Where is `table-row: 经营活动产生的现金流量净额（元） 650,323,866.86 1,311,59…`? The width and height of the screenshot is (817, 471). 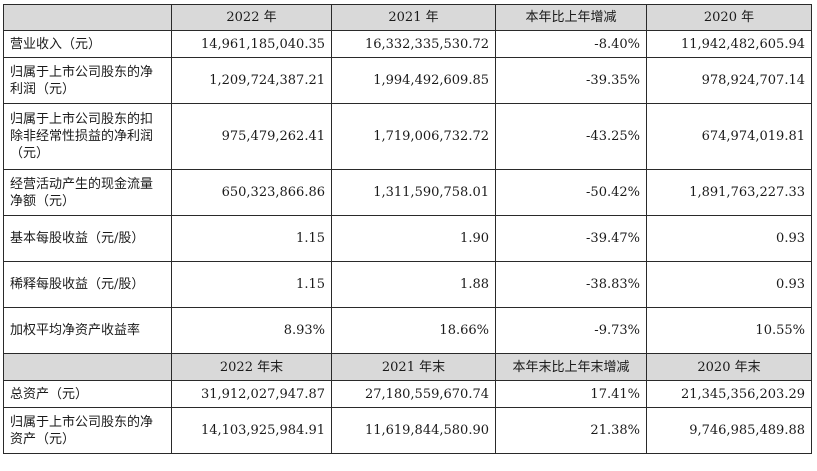
table-row: 经营活动产生的现金流量净额（元） 650,323,866.86 1,311,59… is located at coordinates (407, 192).